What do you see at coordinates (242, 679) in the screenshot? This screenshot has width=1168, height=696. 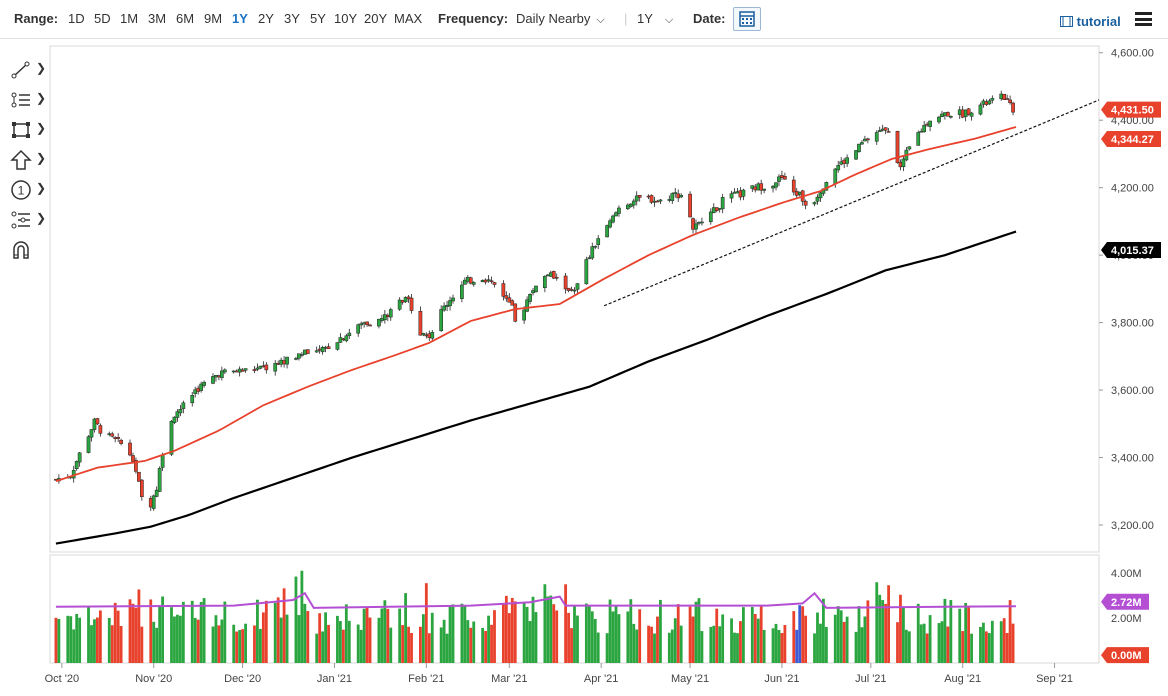 I see `x-tick-label: Dec '20` at bounding box center [242, 679].